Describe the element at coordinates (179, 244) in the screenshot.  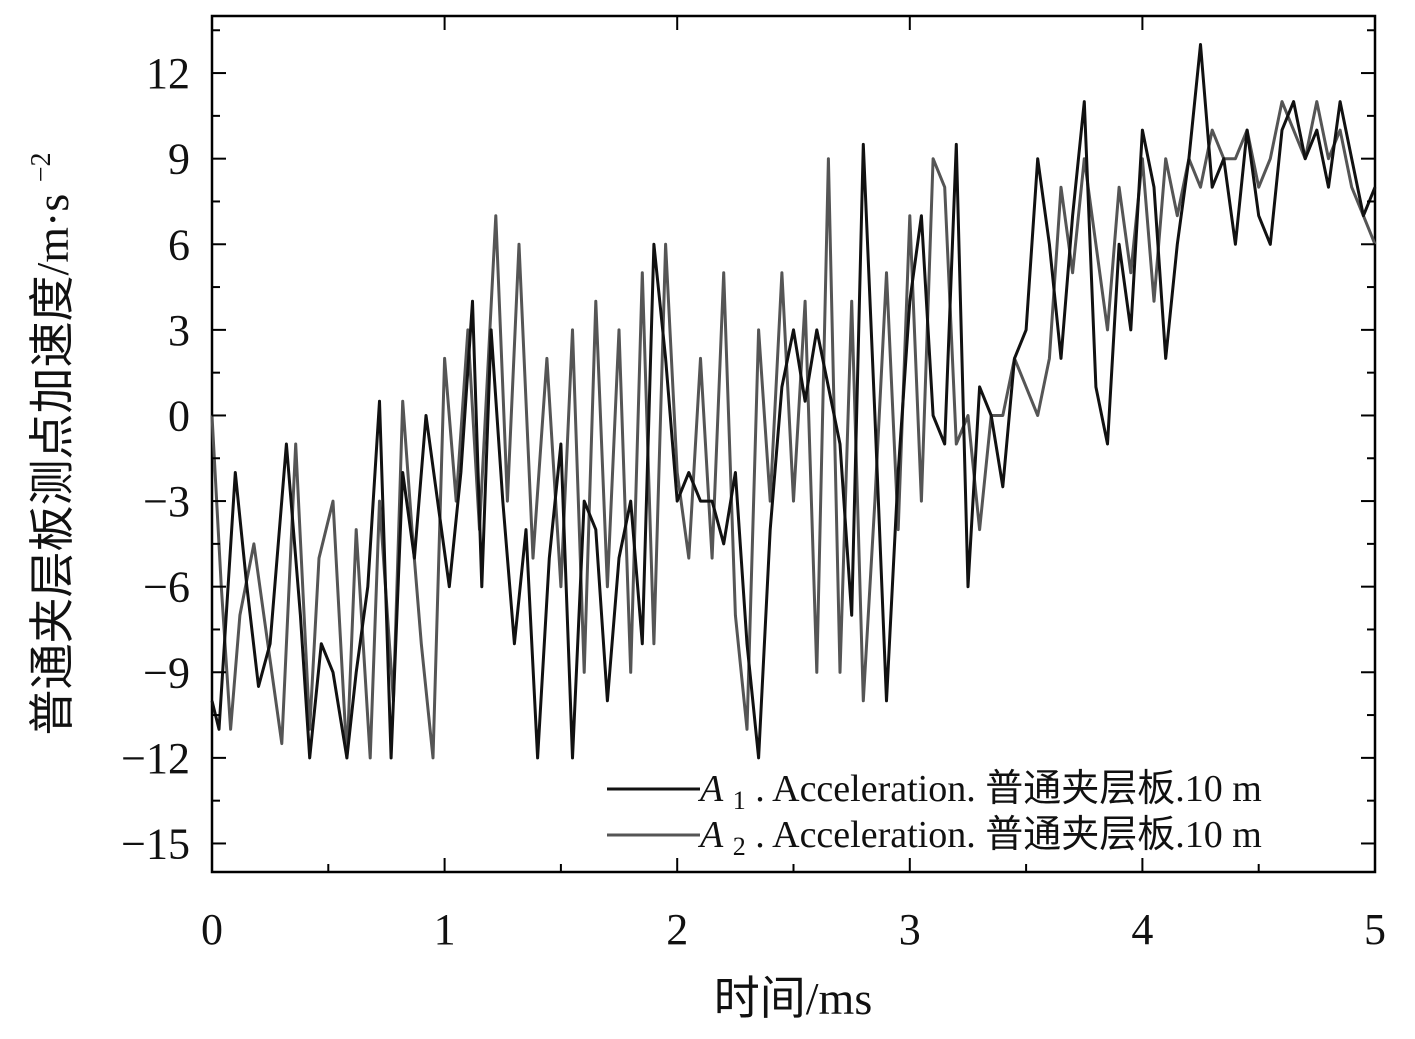
I see `y-tick-label: 6` at that location.